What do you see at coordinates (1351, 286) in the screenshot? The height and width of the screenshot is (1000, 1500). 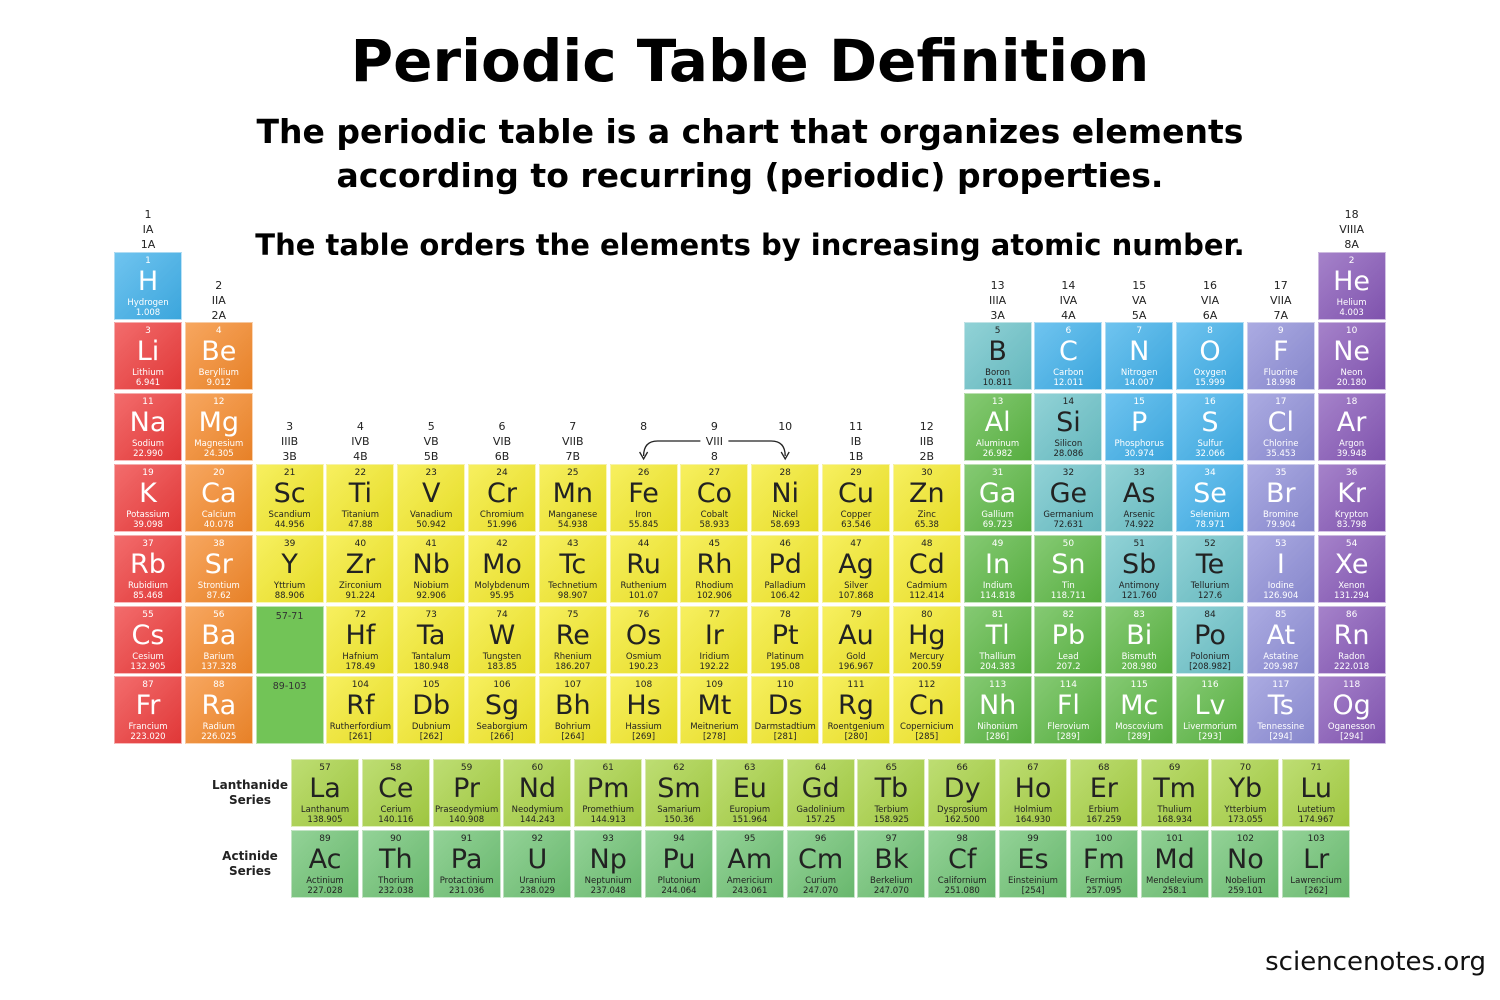 I see `element-he: 2 He Helium 4.003` at bounding box center [1351, 286].